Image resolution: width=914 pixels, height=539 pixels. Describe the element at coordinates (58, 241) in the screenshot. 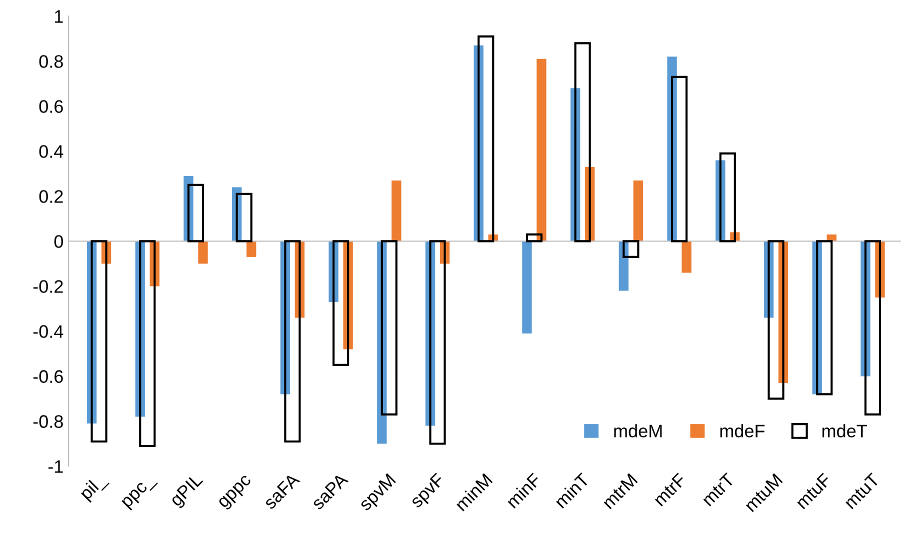

I see `y-tick-label: 0` at that location.